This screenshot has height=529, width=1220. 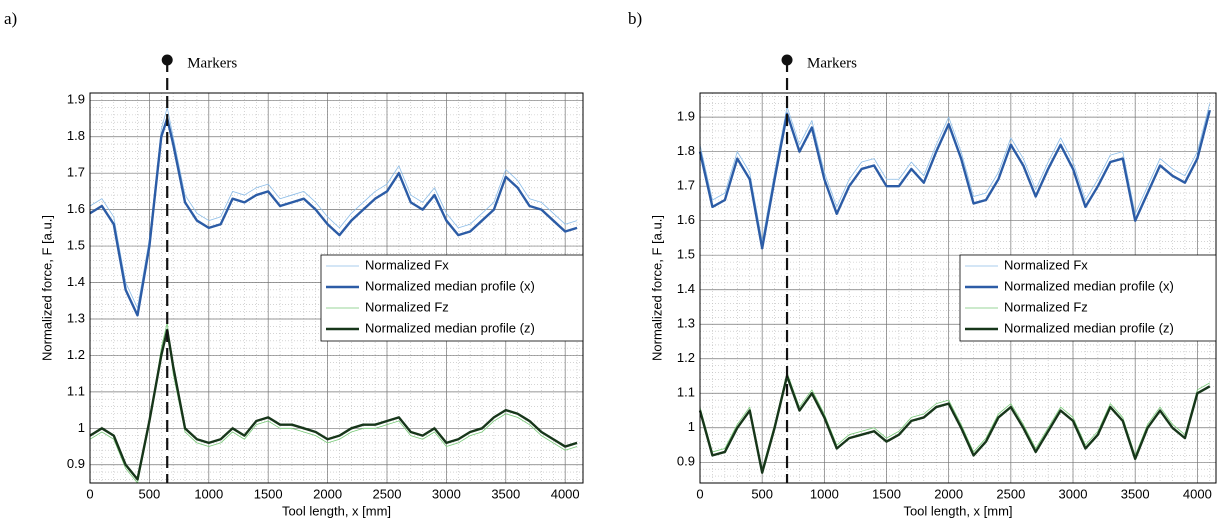 What do you see at coordinates (10, 18) in the screenshot?
I see `panel-label: a)` at bounding box center [10, 18].